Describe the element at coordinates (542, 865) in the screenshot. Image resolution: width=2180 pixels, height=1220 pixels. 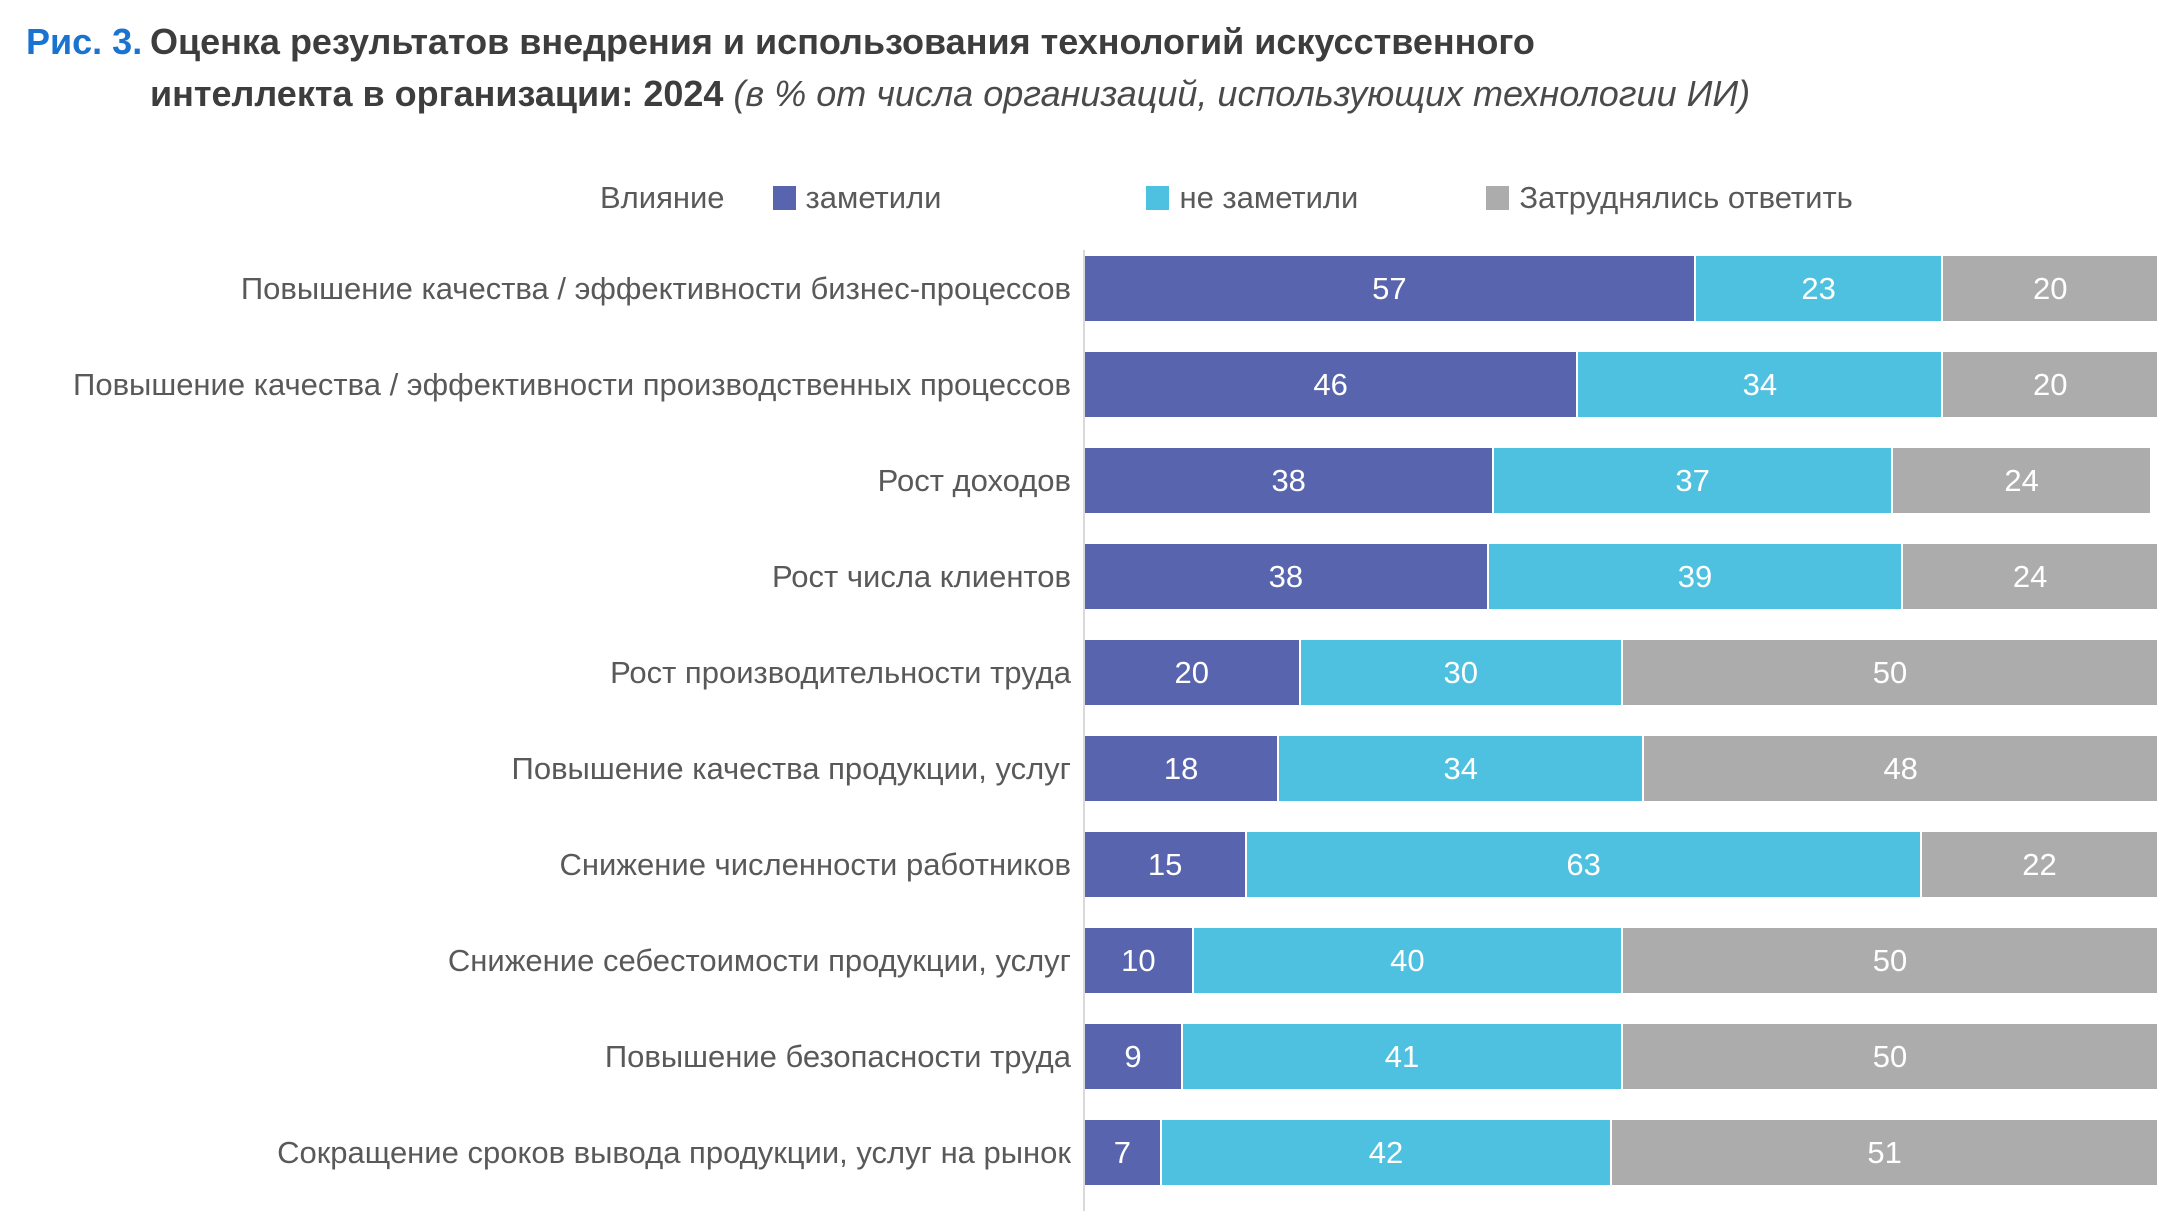
I see `category-label: Снижение численности работников` at that location.